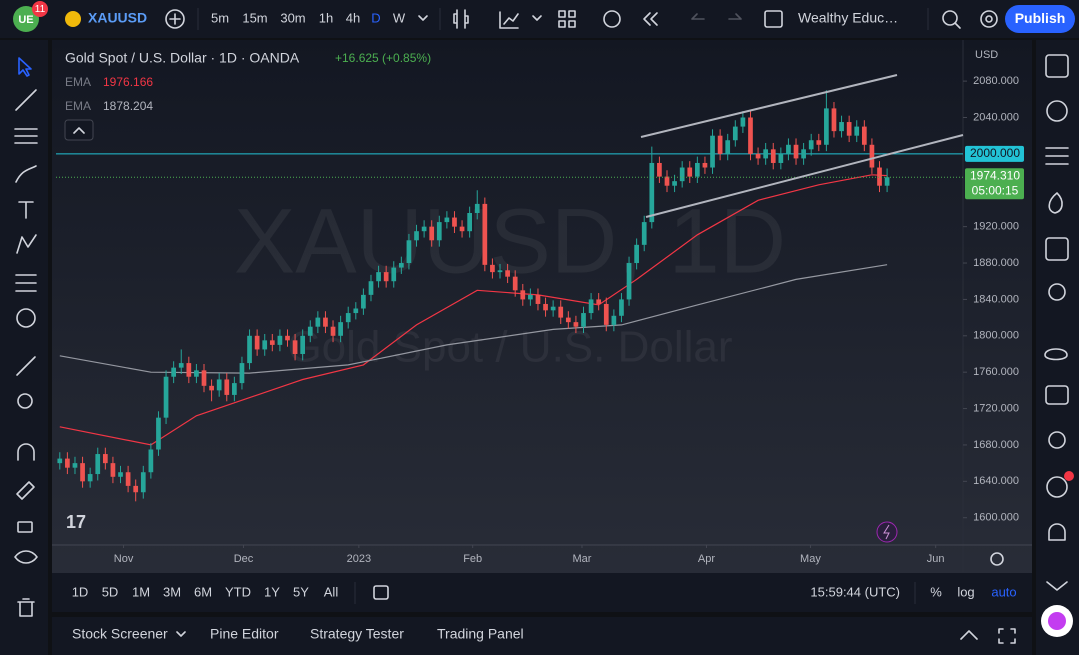  I want to click on range: 5D, so click(110, 591).